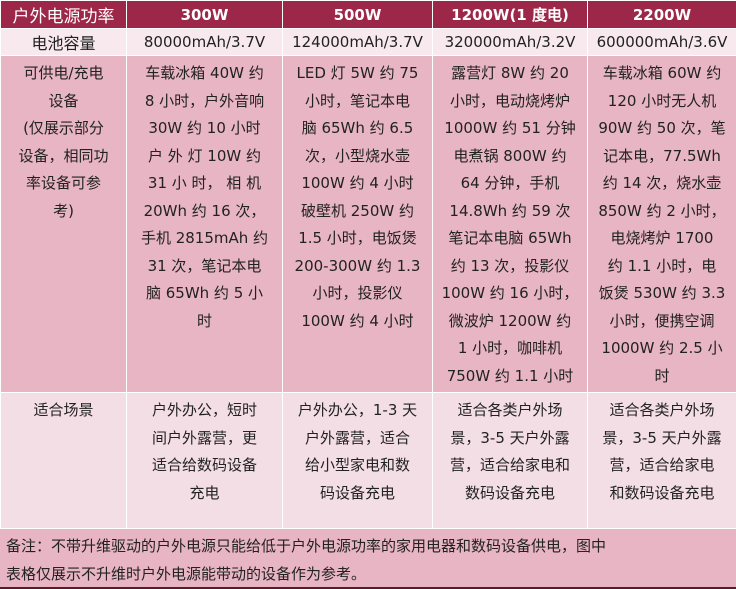 The height and width of the screenshot is (589, 736). What do you see at coordinates (367, 547) in the screenshot?
I see `footnote-line: 备注：不带升维驱动的户外电源只能给低于户外电源功率的家用电器和数码设备供电，图中` at bounding box center [367, 547].